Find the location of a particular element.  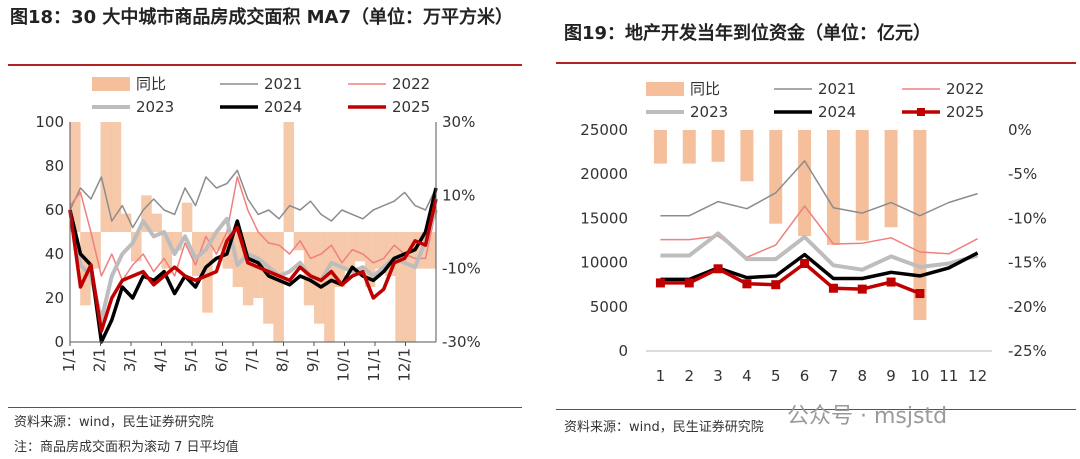

x-tick-label: 3/1 is located at coordinates (130, 360).